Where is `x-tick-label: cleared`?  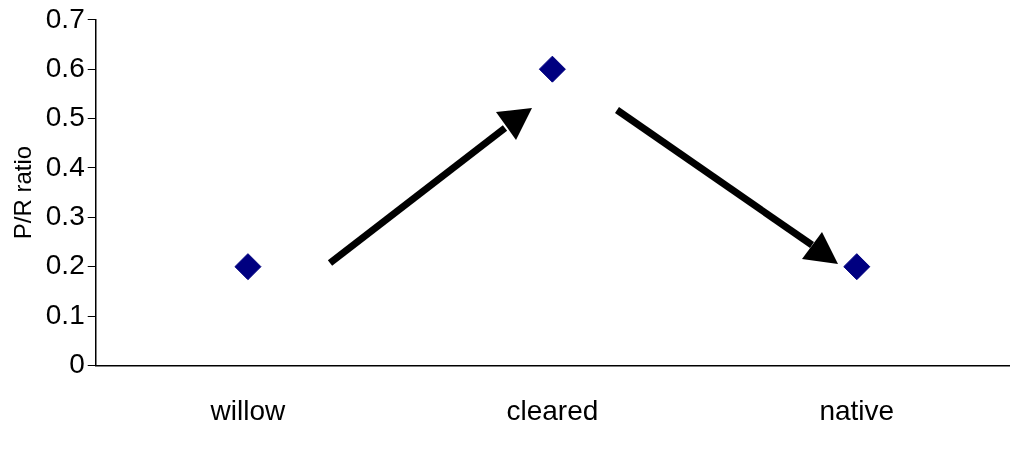 x-tick-label: cleared is located at coordinates (552, 410).